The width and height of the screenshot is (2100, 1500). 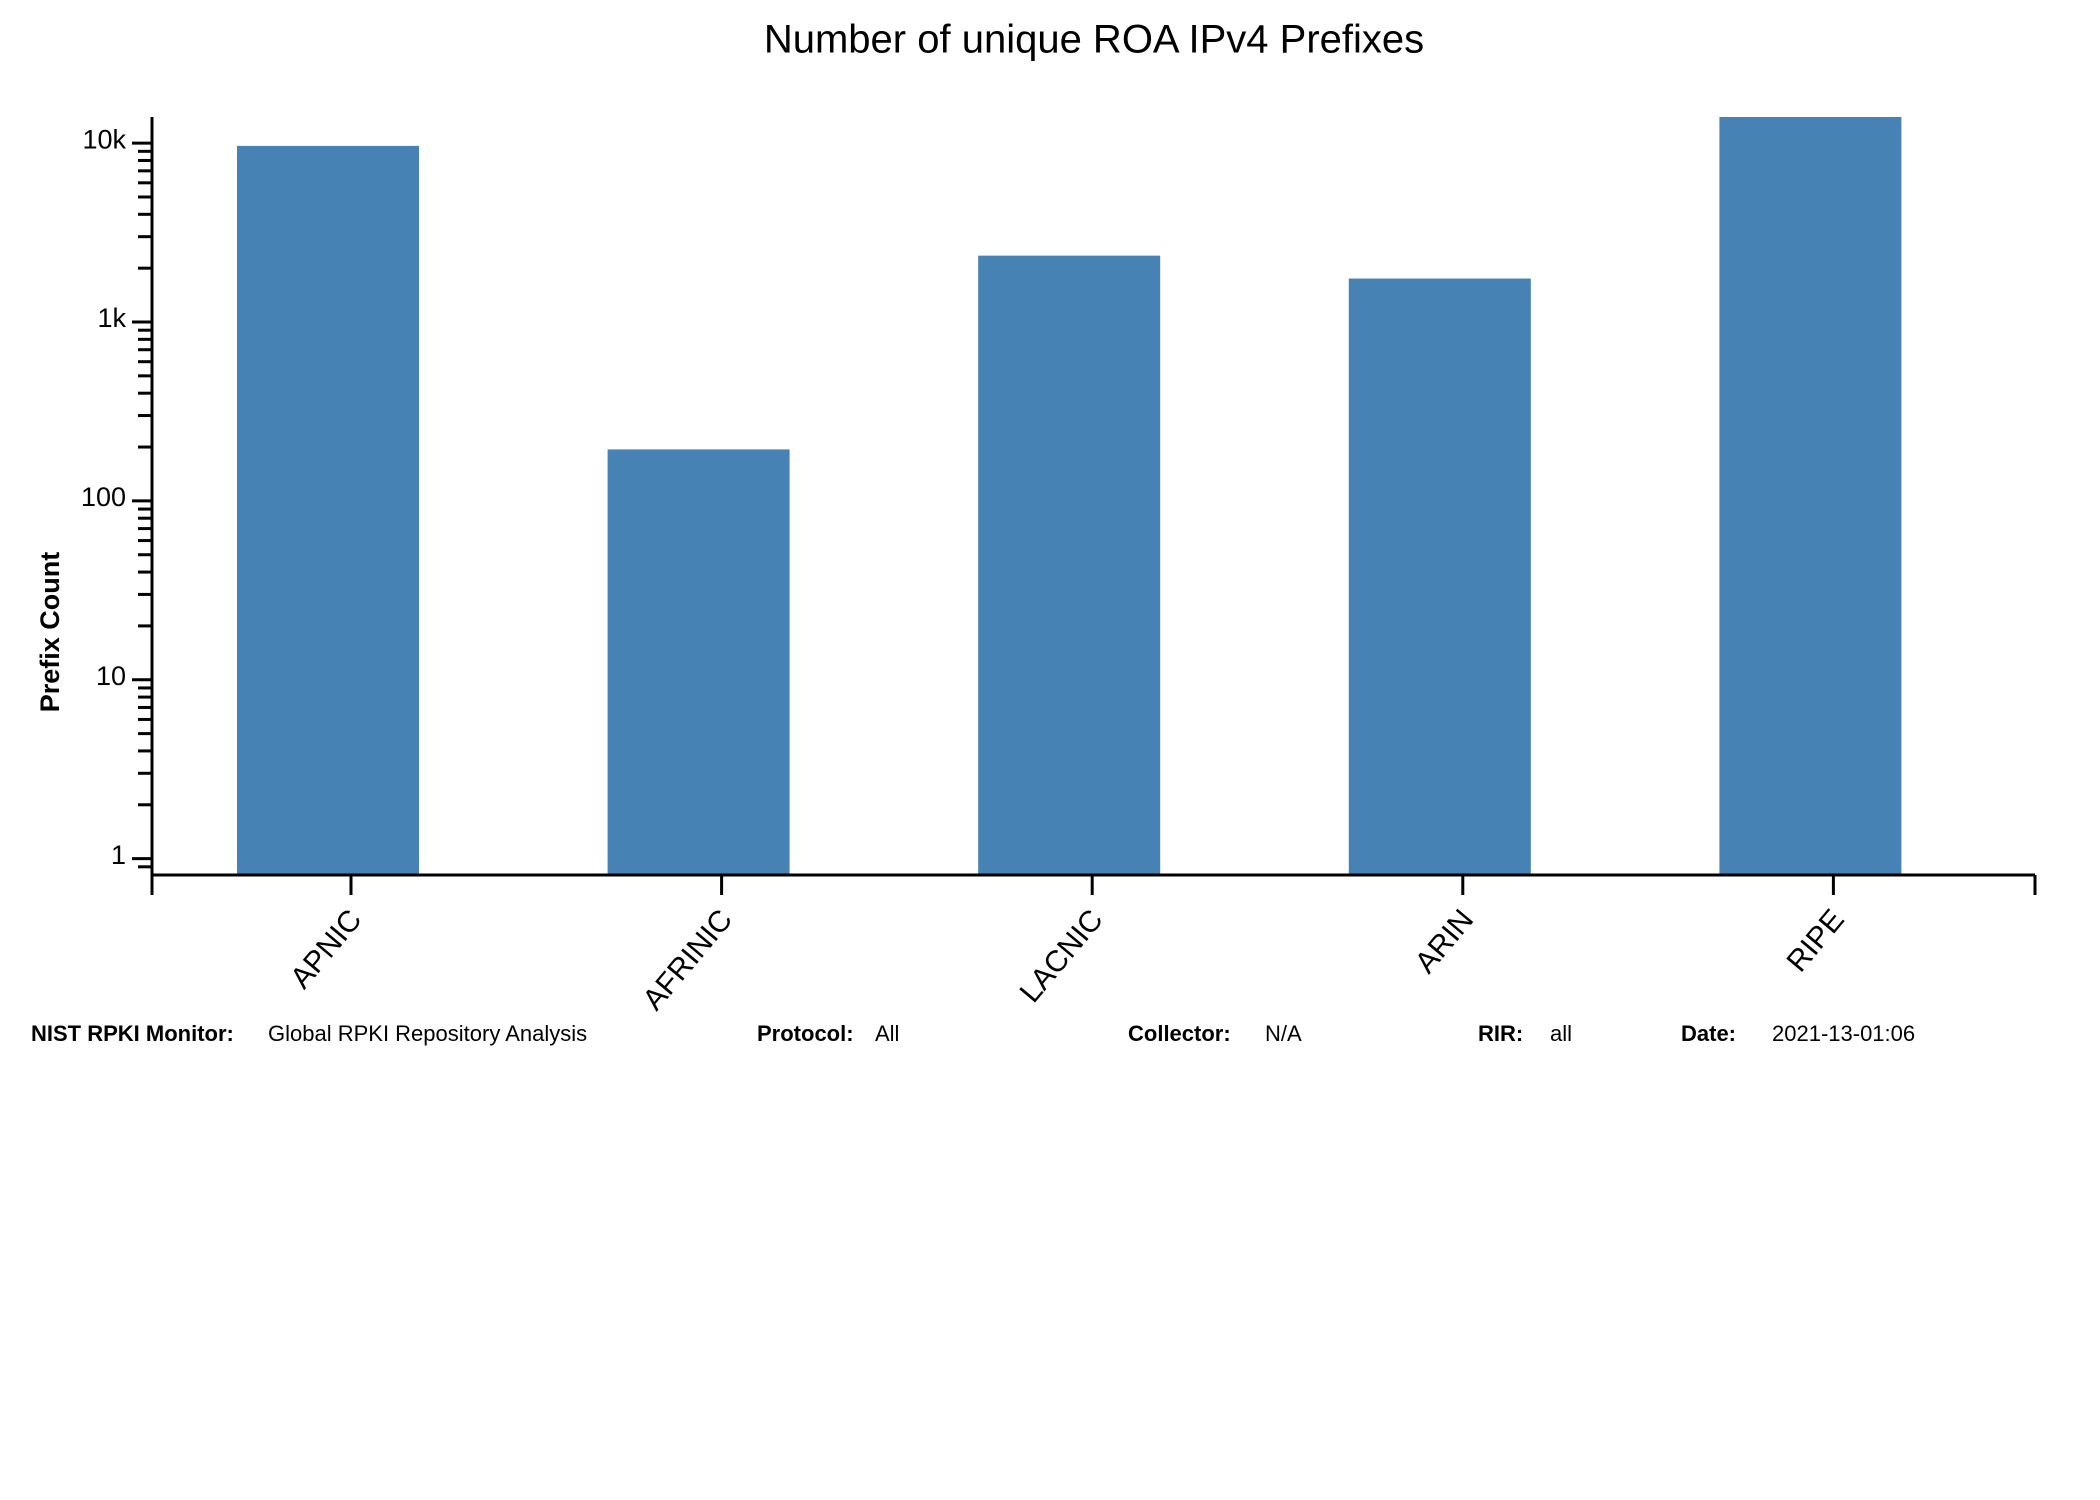 I want to click on footer-value: 2021-13-01:06, so click(x=1843, y=1033).